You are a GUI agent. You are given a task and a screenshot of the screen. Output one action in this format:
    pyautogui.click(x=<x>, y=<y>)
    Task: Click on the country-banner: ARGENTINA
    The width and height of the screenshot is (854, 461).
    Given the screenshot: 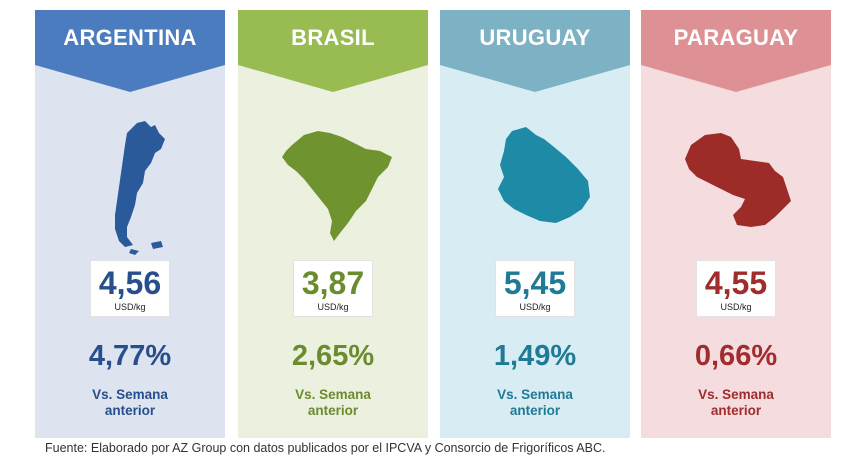 What is the action you would take?
    pyautogui.click(x=130, y=51)
    